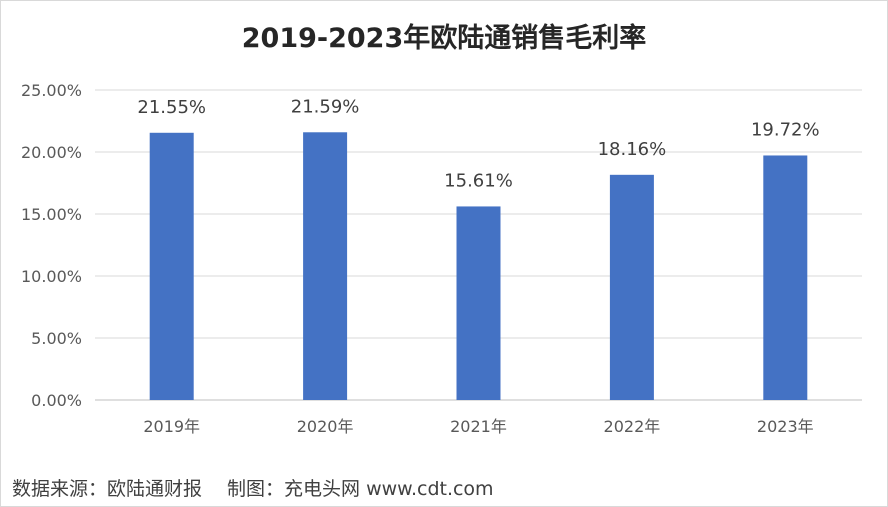  I want to click on x-tick-label: 2023年, so click(785, 426).